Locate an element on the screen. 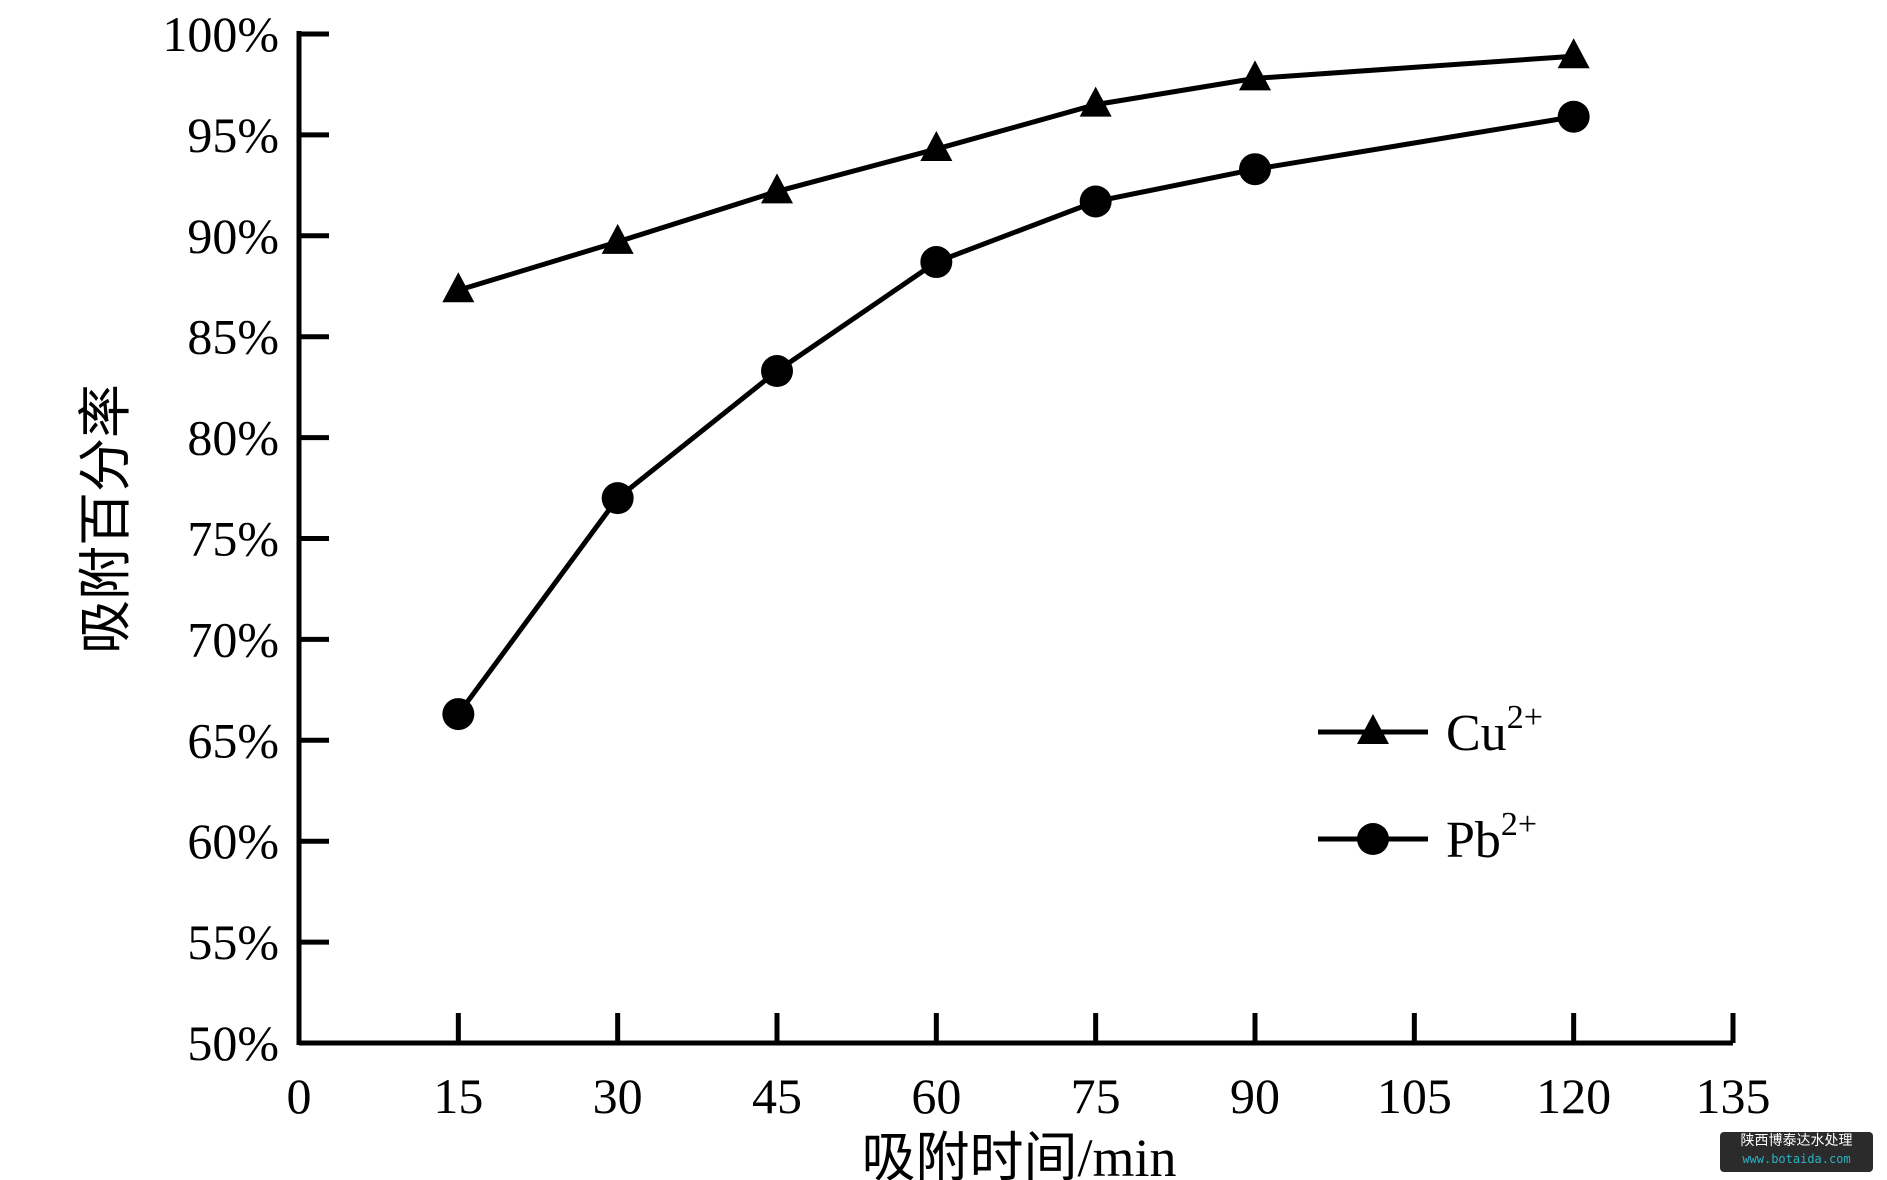 The image size is (1887, 1180). legend-label-cu: Cu2+ is located at coordinates (1494, 730).